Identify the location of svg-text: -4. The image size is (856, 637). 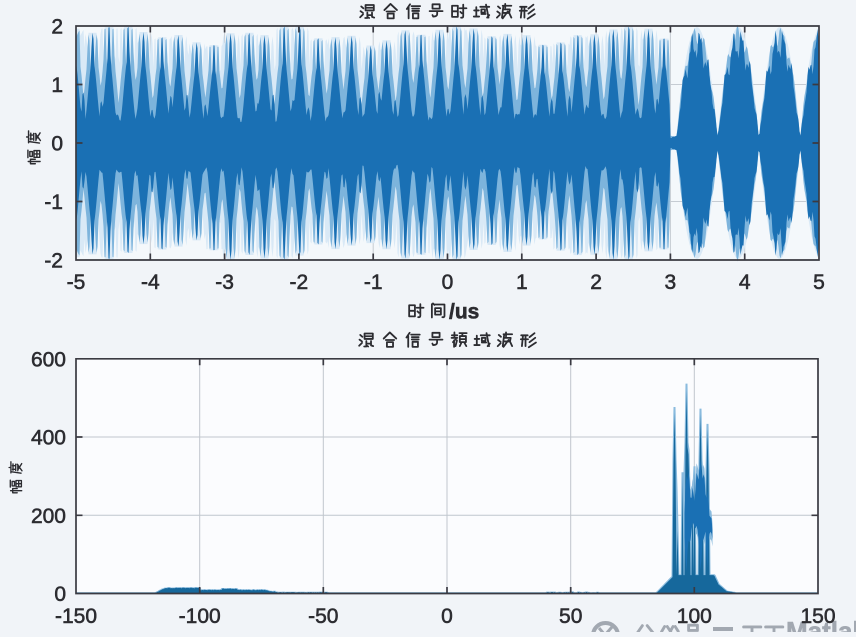
(150, 282).